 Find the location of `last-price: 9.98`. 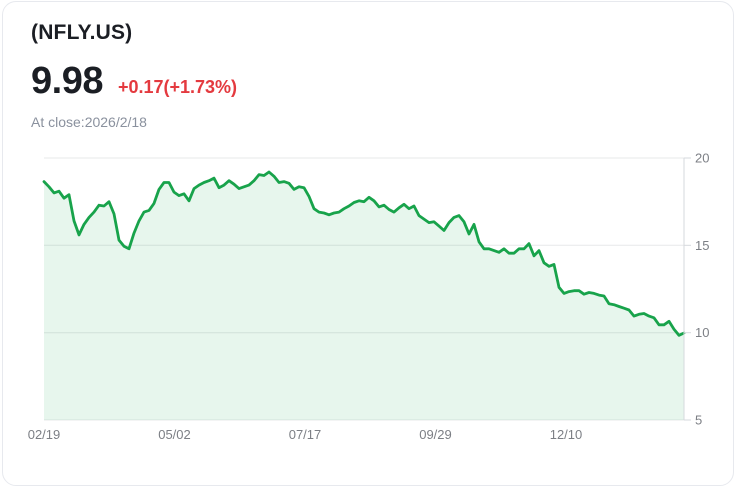

last-price: 9.98 is located at coordinates (67, 81).